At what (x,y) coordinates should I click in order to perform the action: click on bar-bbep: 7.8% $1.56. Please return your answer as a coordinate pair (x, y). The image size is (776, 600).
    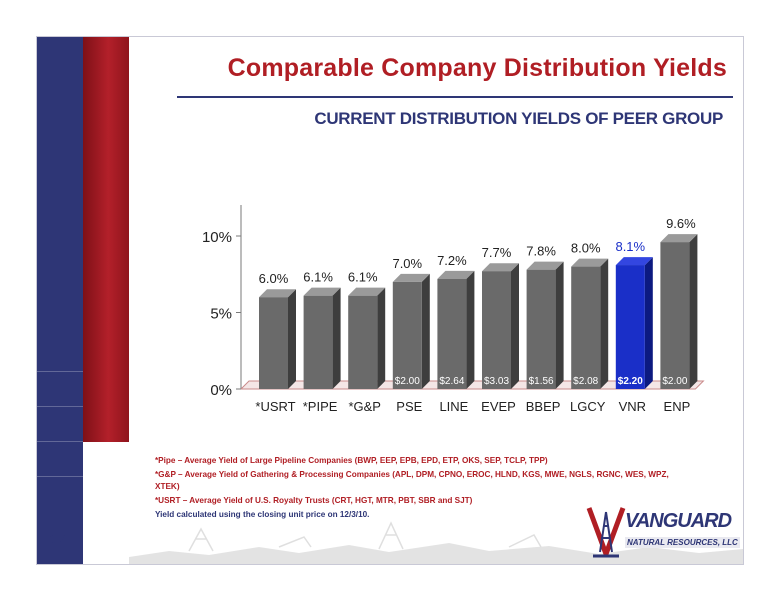
    Looking at the image, I should click on (545, 316).